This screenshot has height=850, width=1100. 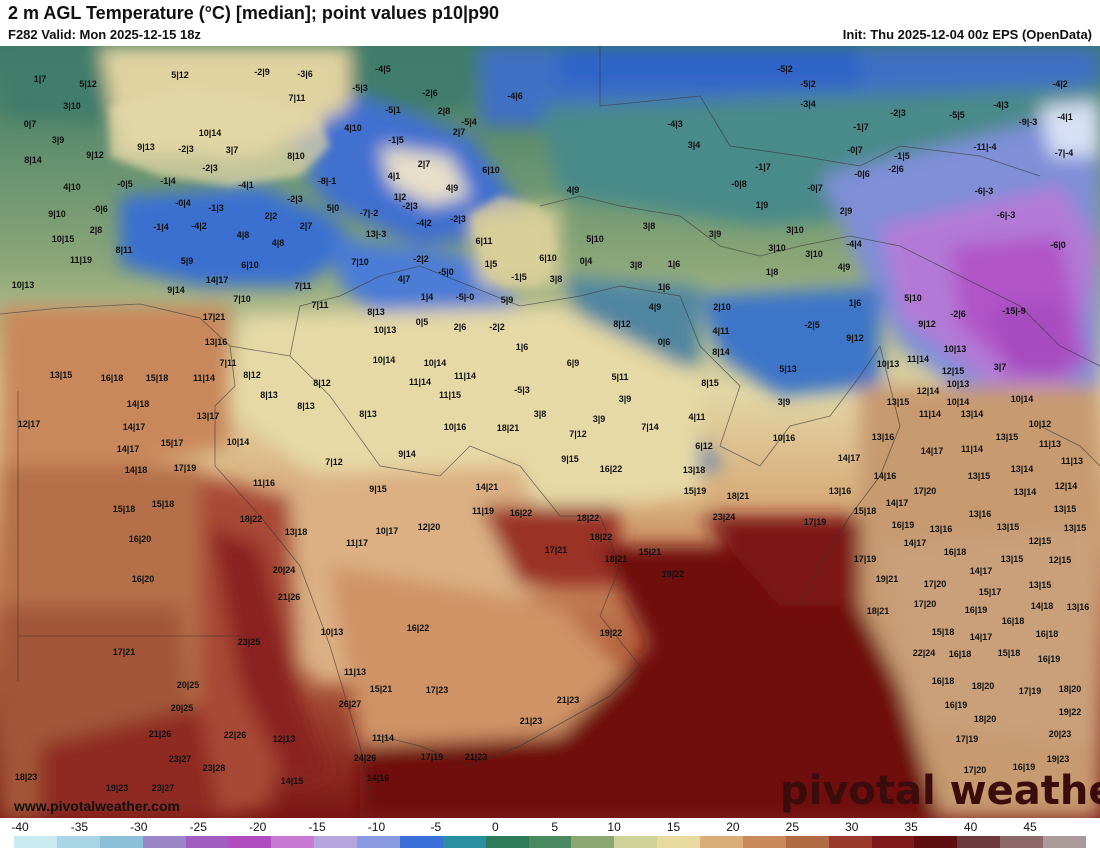 I want to click on colorbar-label: -25, so click(x=198, y=827).